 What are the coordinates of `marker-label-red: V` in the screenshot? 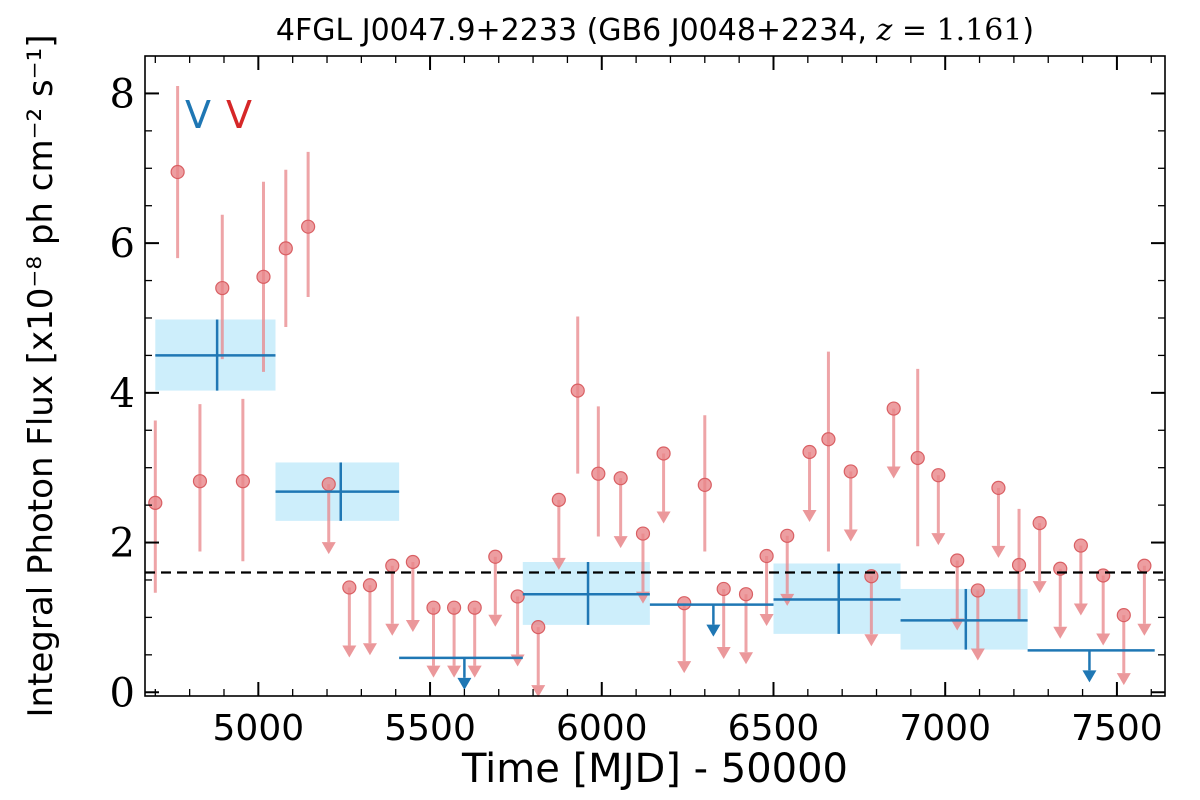 It's located at (239, 115).